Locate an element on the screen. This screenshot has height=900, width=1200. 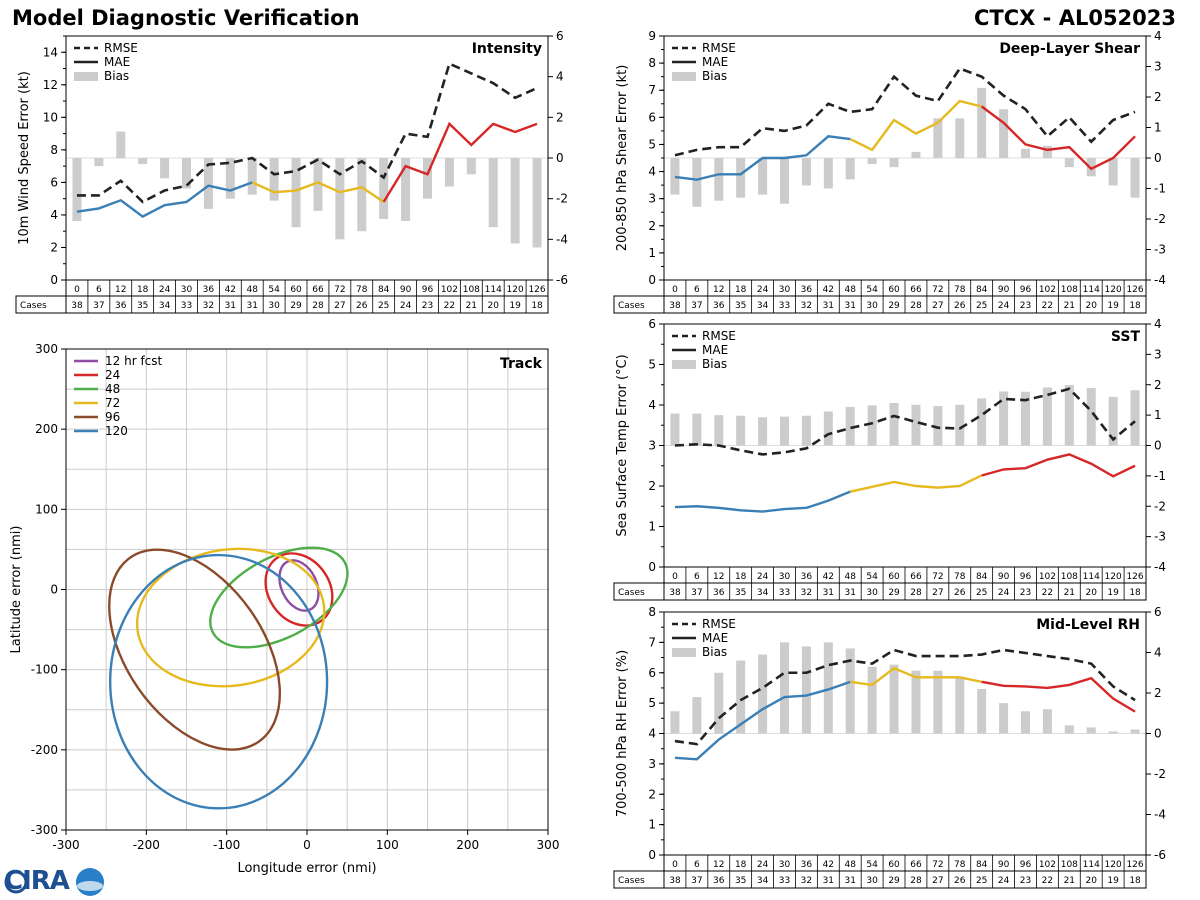
case-count: 22 is located at coordinates (1047, 593).